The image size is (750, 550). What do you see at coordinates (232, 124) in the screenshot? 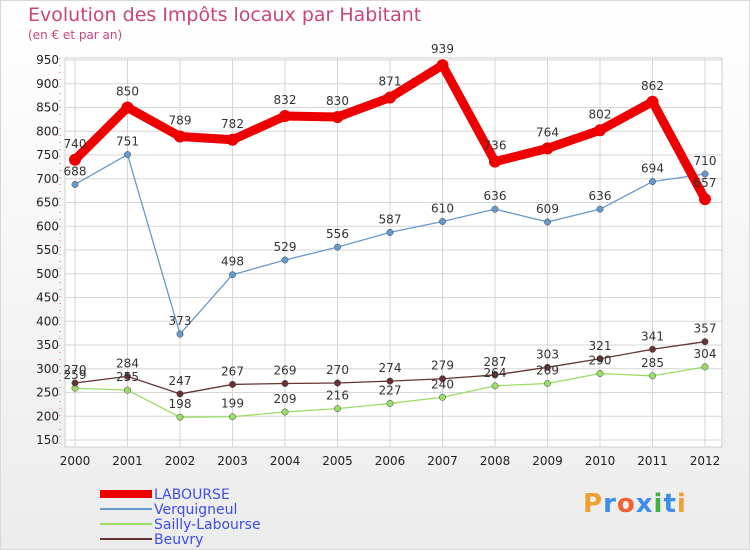
I see `data-label-labourse: 782` at bounding box center [232, 124].